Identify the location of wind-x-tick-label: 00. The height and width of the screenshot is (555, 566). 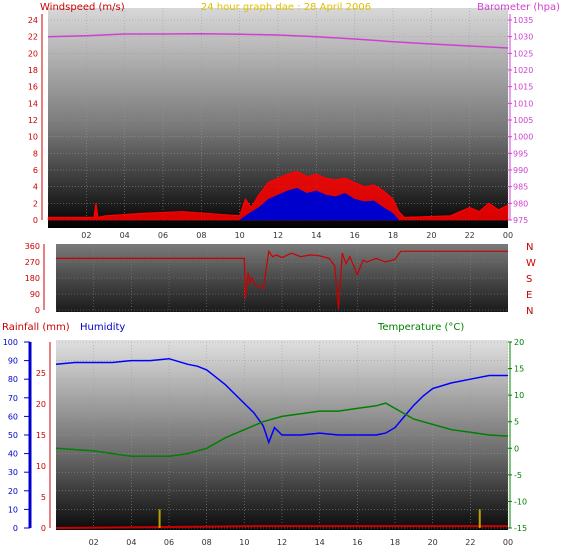
(508, 235).